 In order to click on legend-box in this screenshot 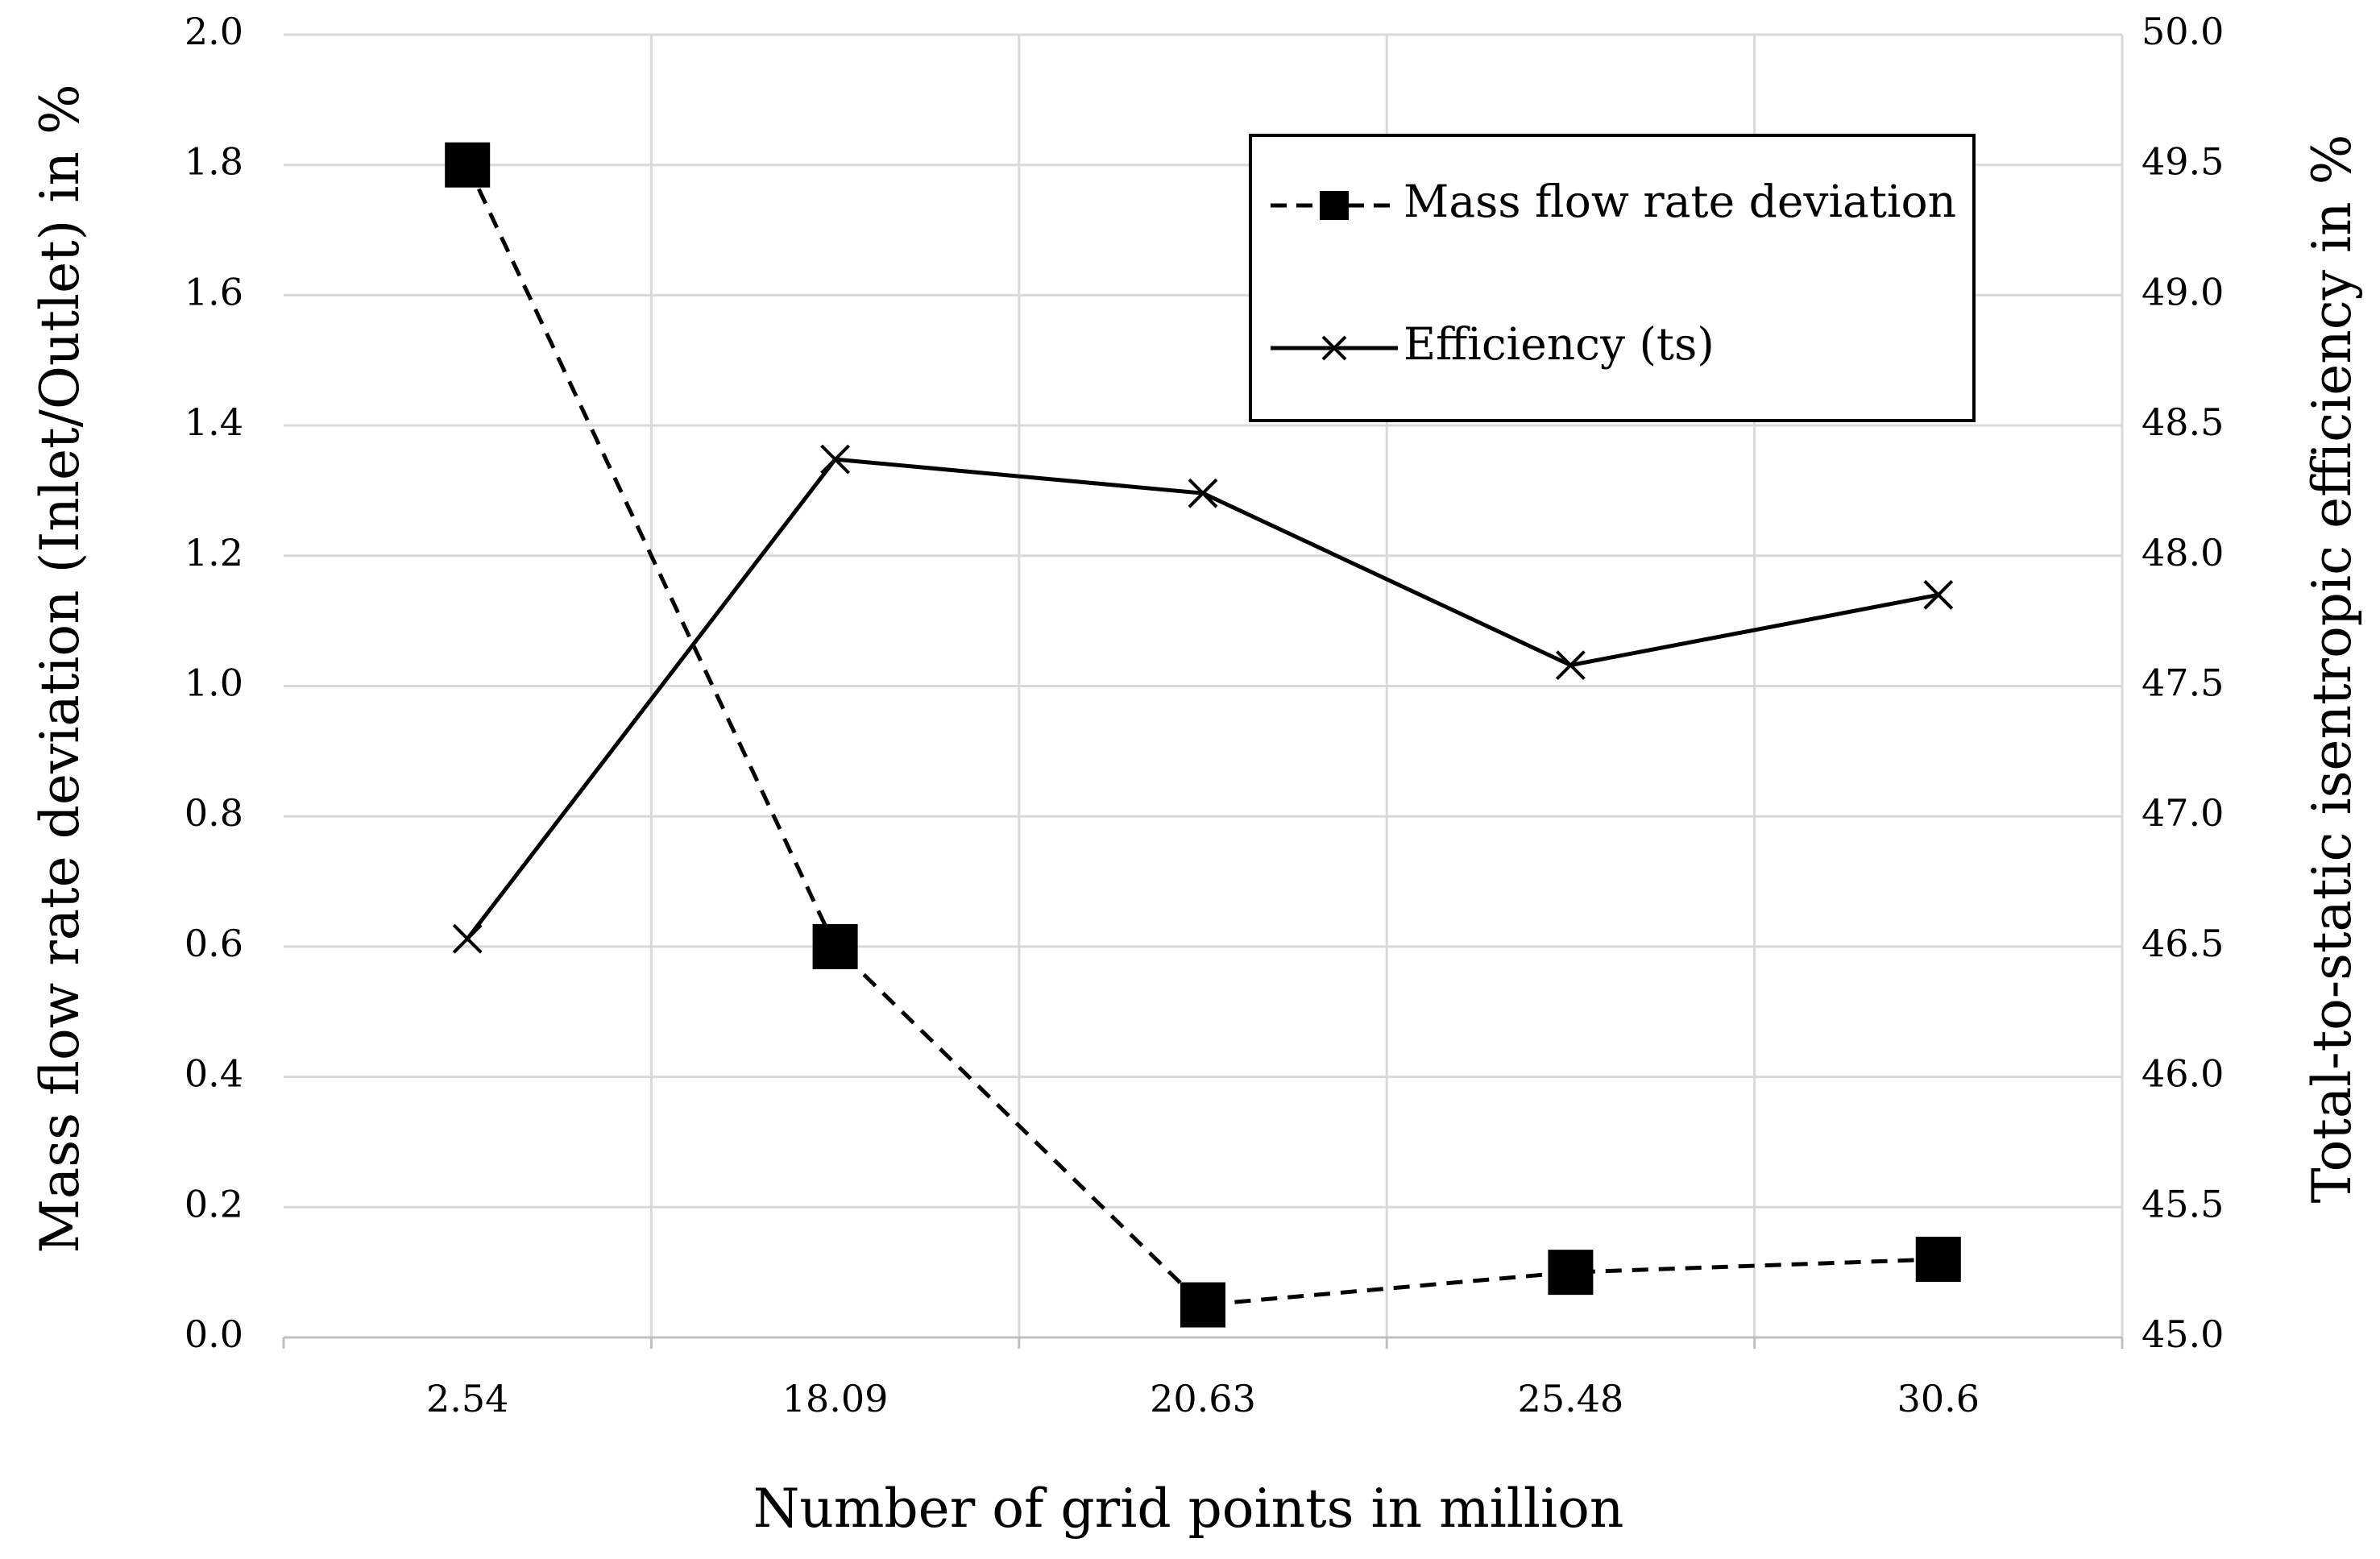, I will do `click(1612, 278)`.